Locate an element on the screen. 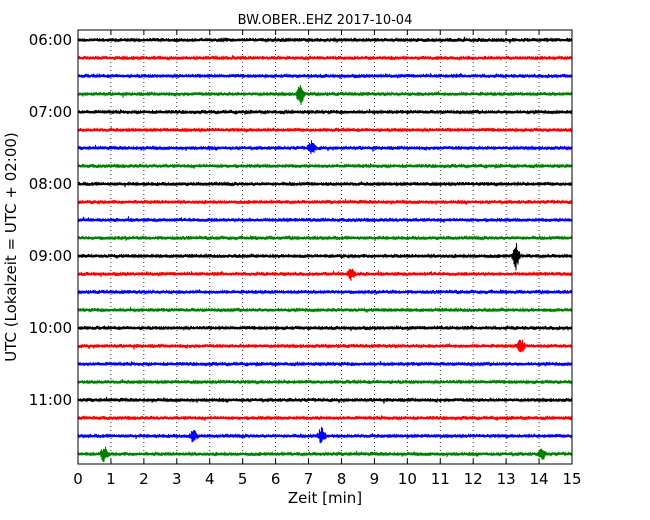  ytick-label-0600: 06:00 is located at coordinates (50, 40).